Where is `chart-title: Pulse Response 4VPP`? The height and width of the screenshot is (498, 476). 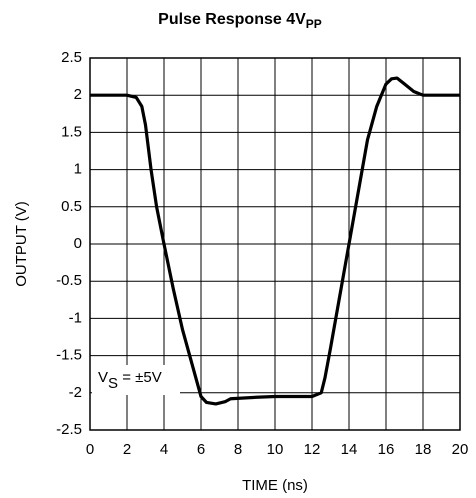
chart-title: Pulse Response 4VPP is located at coordinates (240, 21).